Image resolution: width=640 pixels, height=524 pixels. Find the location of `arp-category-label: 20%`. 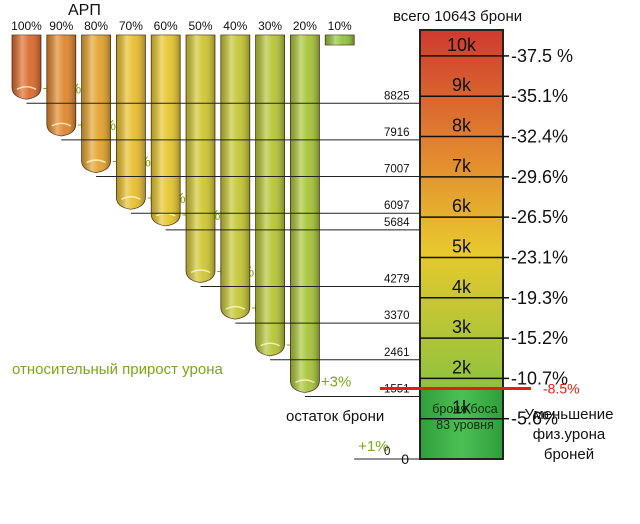

arp-category-label: 20% is located at coordinates (305, 26).